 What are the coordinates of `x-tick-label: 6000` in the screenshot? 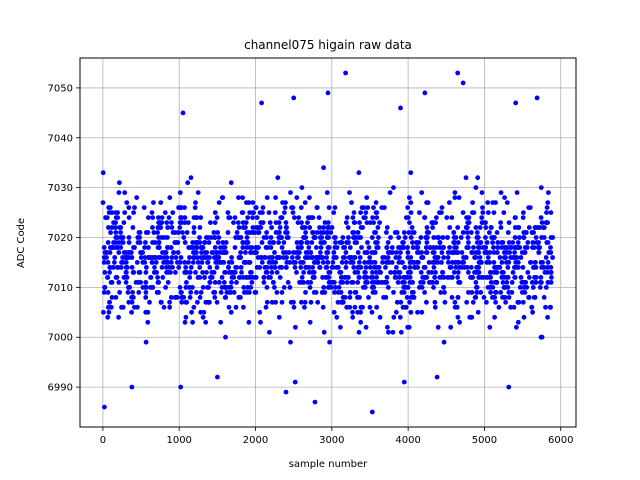 It's located at (560, 440).